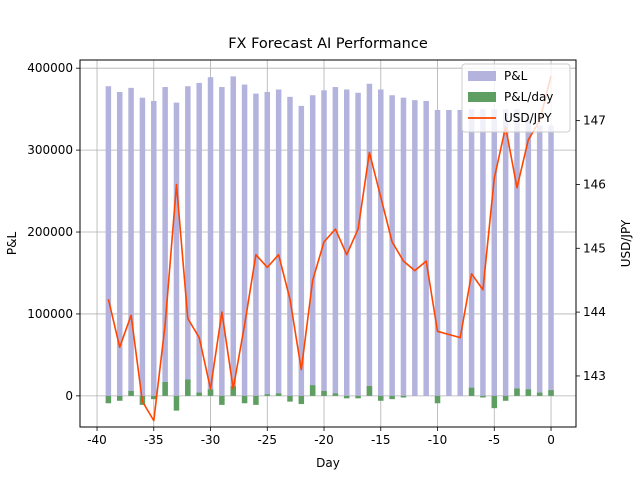 Image resolution: width=640 pixels, height=480 pixels. Describe the element at coordinates (97, 440) in the screenshot. I see `x-tick-label: -40` at that location.